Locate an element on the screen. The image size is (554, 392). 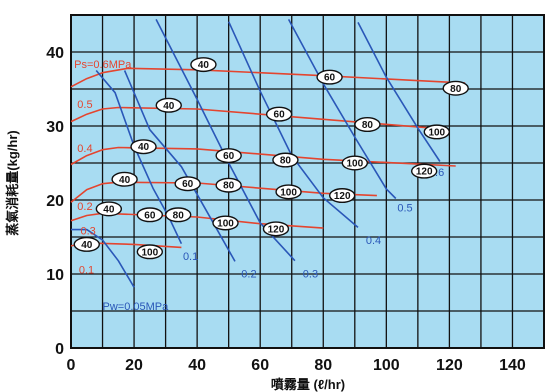
x-tick-label: 120 is located at coordinates (449, 365).